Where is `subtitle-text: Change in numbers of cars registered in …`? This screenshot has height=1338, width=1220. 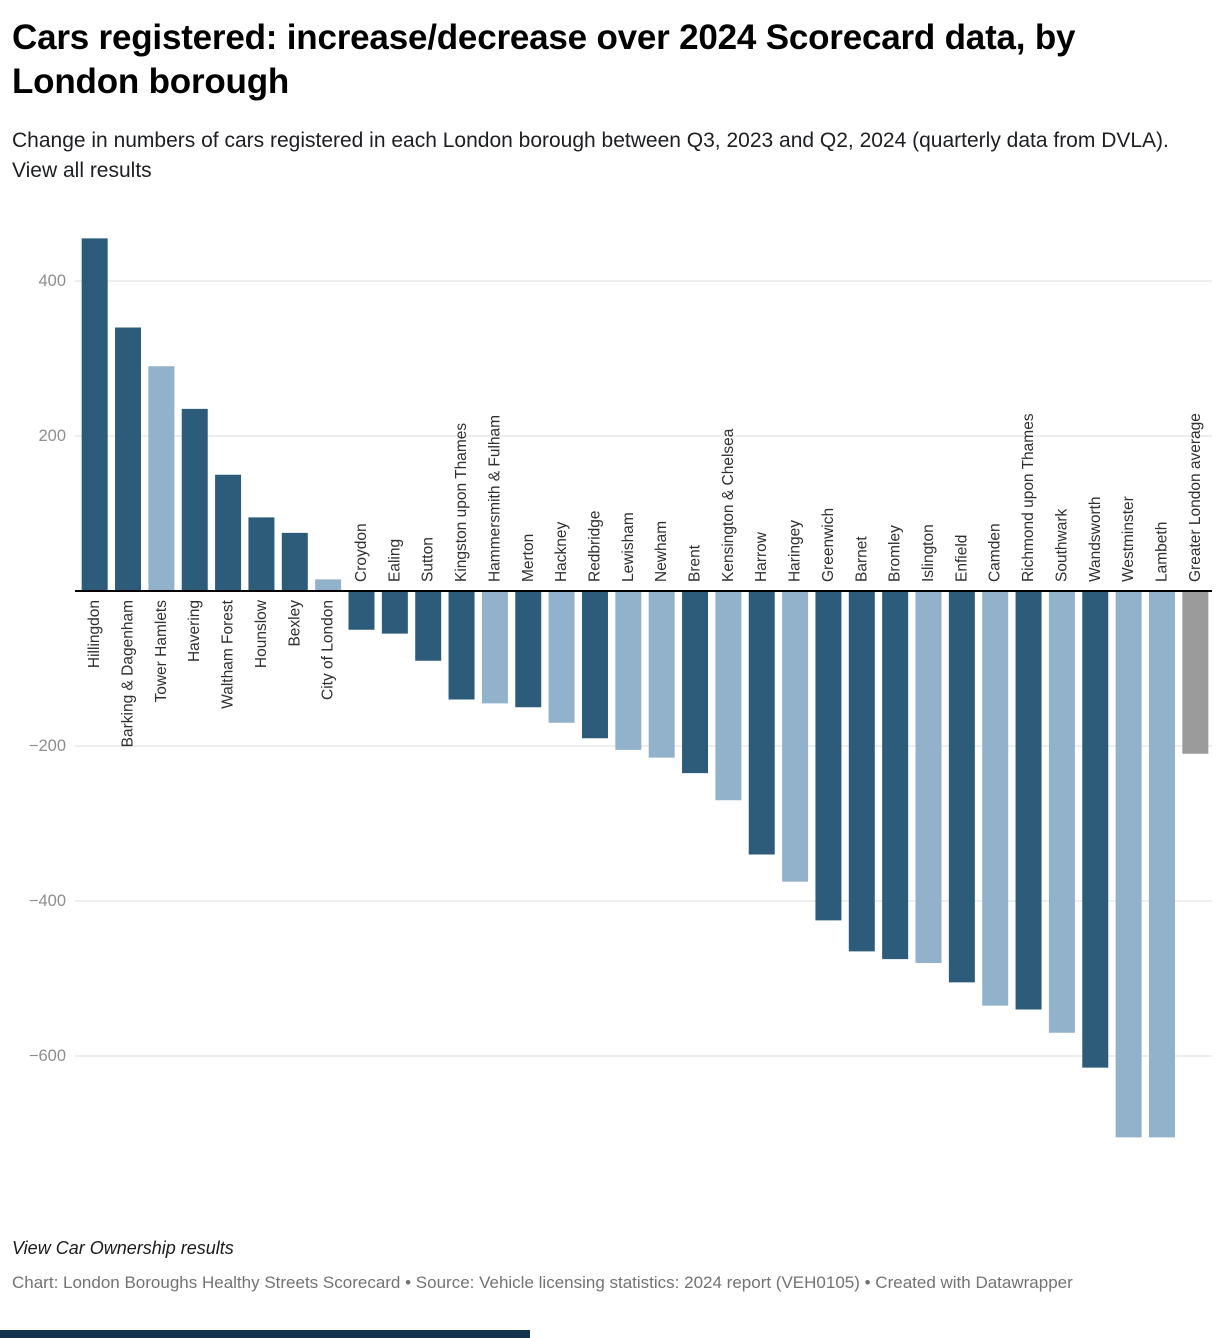 subtitle-text: Change in numbers of cars registered in … is located at coordinates (590, 140).